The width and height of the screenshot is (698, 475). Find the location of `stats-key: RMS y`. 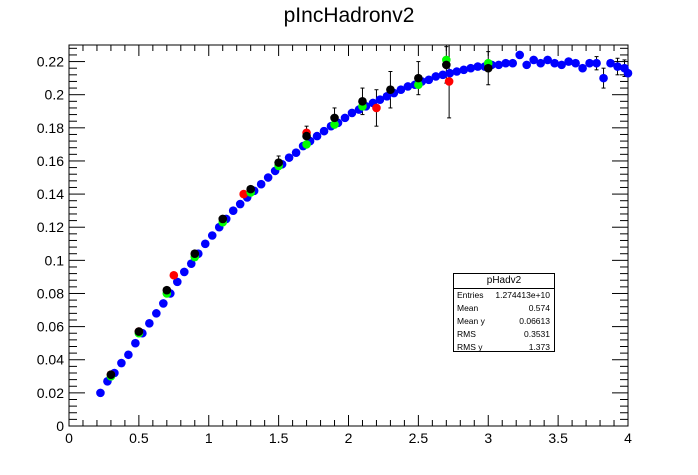

stats-key: RMS y is located at coordinates (470, 347).